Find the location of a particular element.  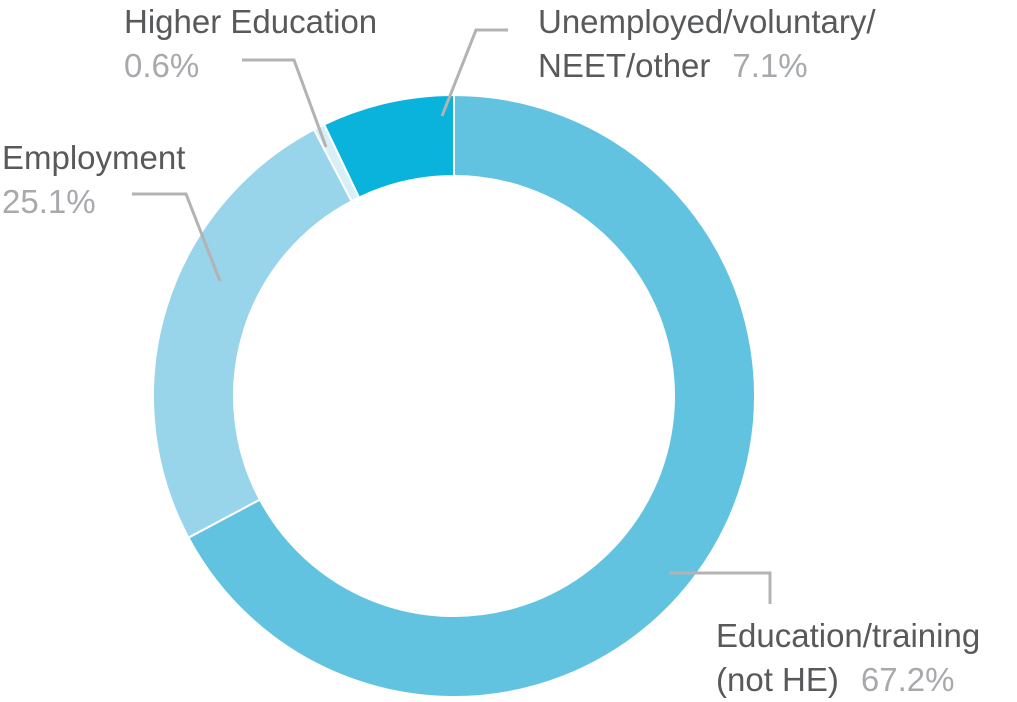

label-employment-value: 25.1% is located at coordinates (49, 201).